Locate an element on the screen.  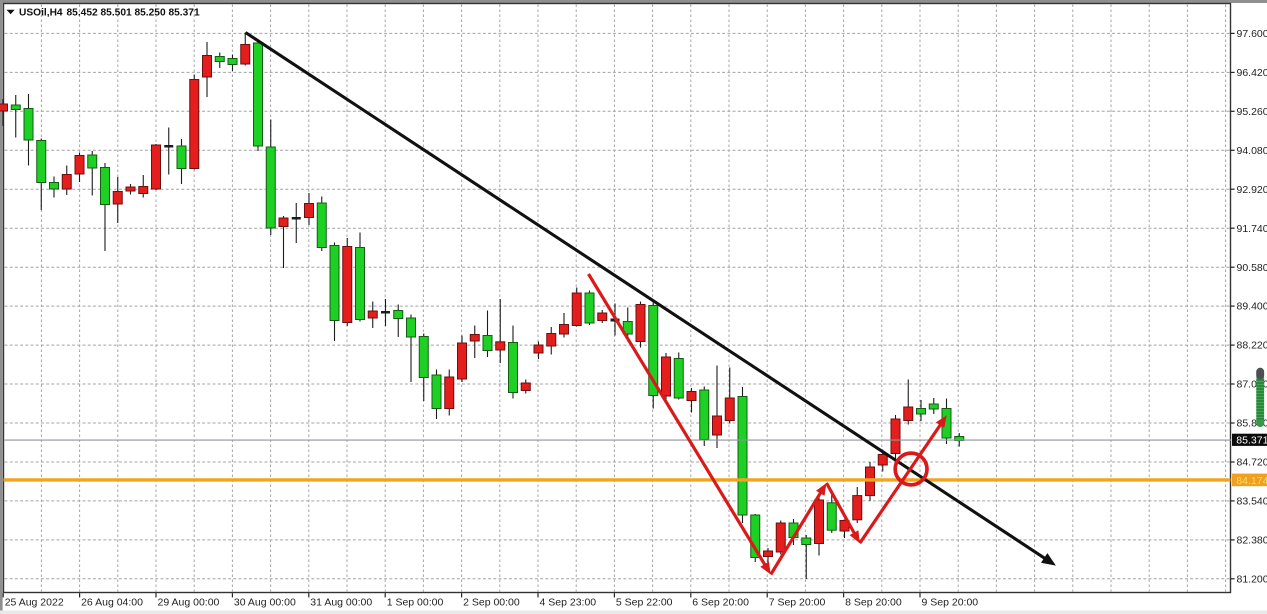
svg-text: 96.420 is located at coordinates (1252, 73).